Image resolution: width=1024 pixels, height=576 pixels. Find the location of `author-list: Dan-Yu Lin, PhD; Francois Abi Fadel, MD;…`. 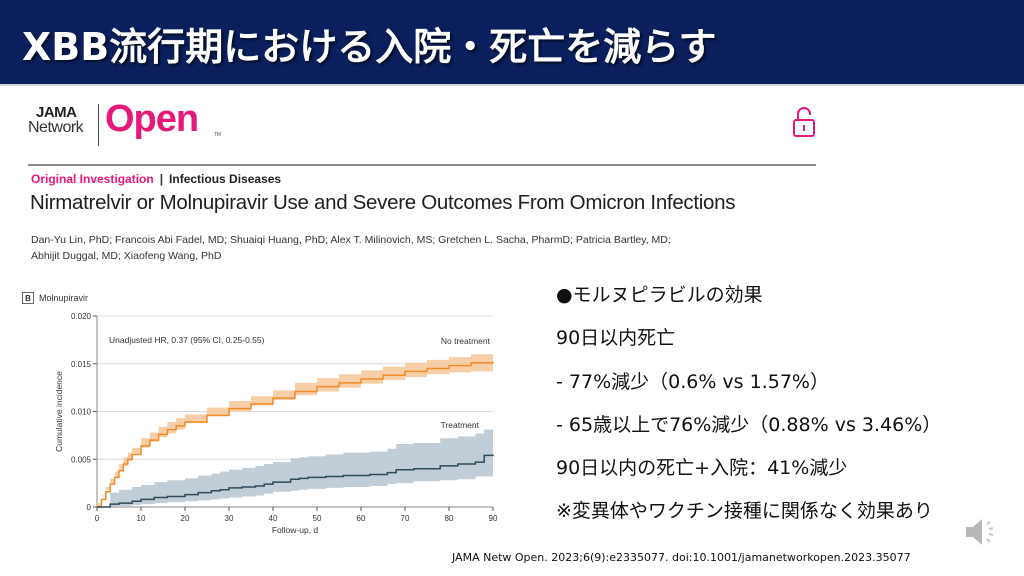

author-list: Dan-Yu Lin, PhD; Francois Abi Fadel, MD;… is located at coordinates (371, 248).